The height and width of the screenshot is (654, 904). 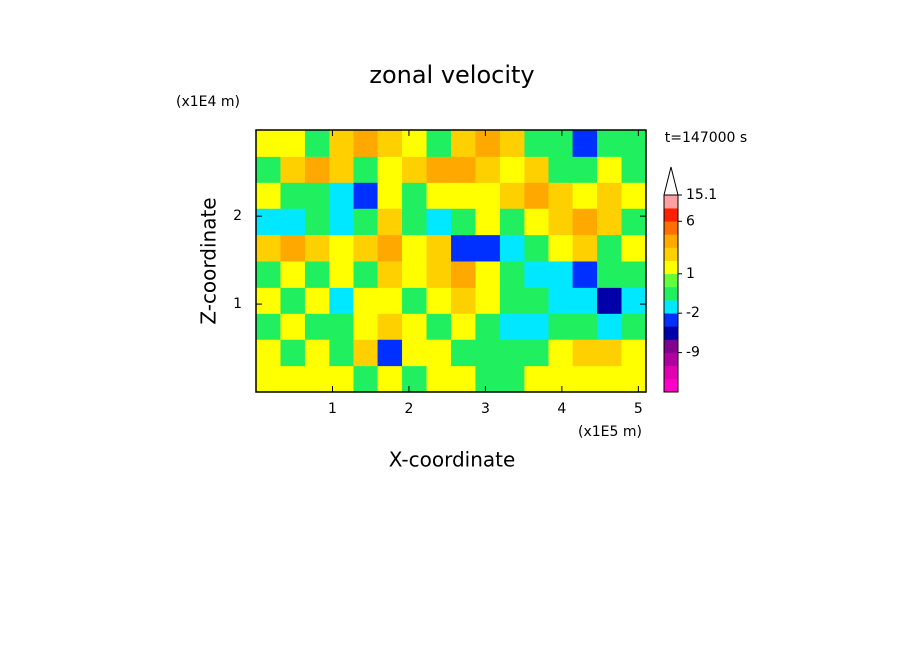 I want to click on x-tick-label: 3, so click(x=485, y=409).